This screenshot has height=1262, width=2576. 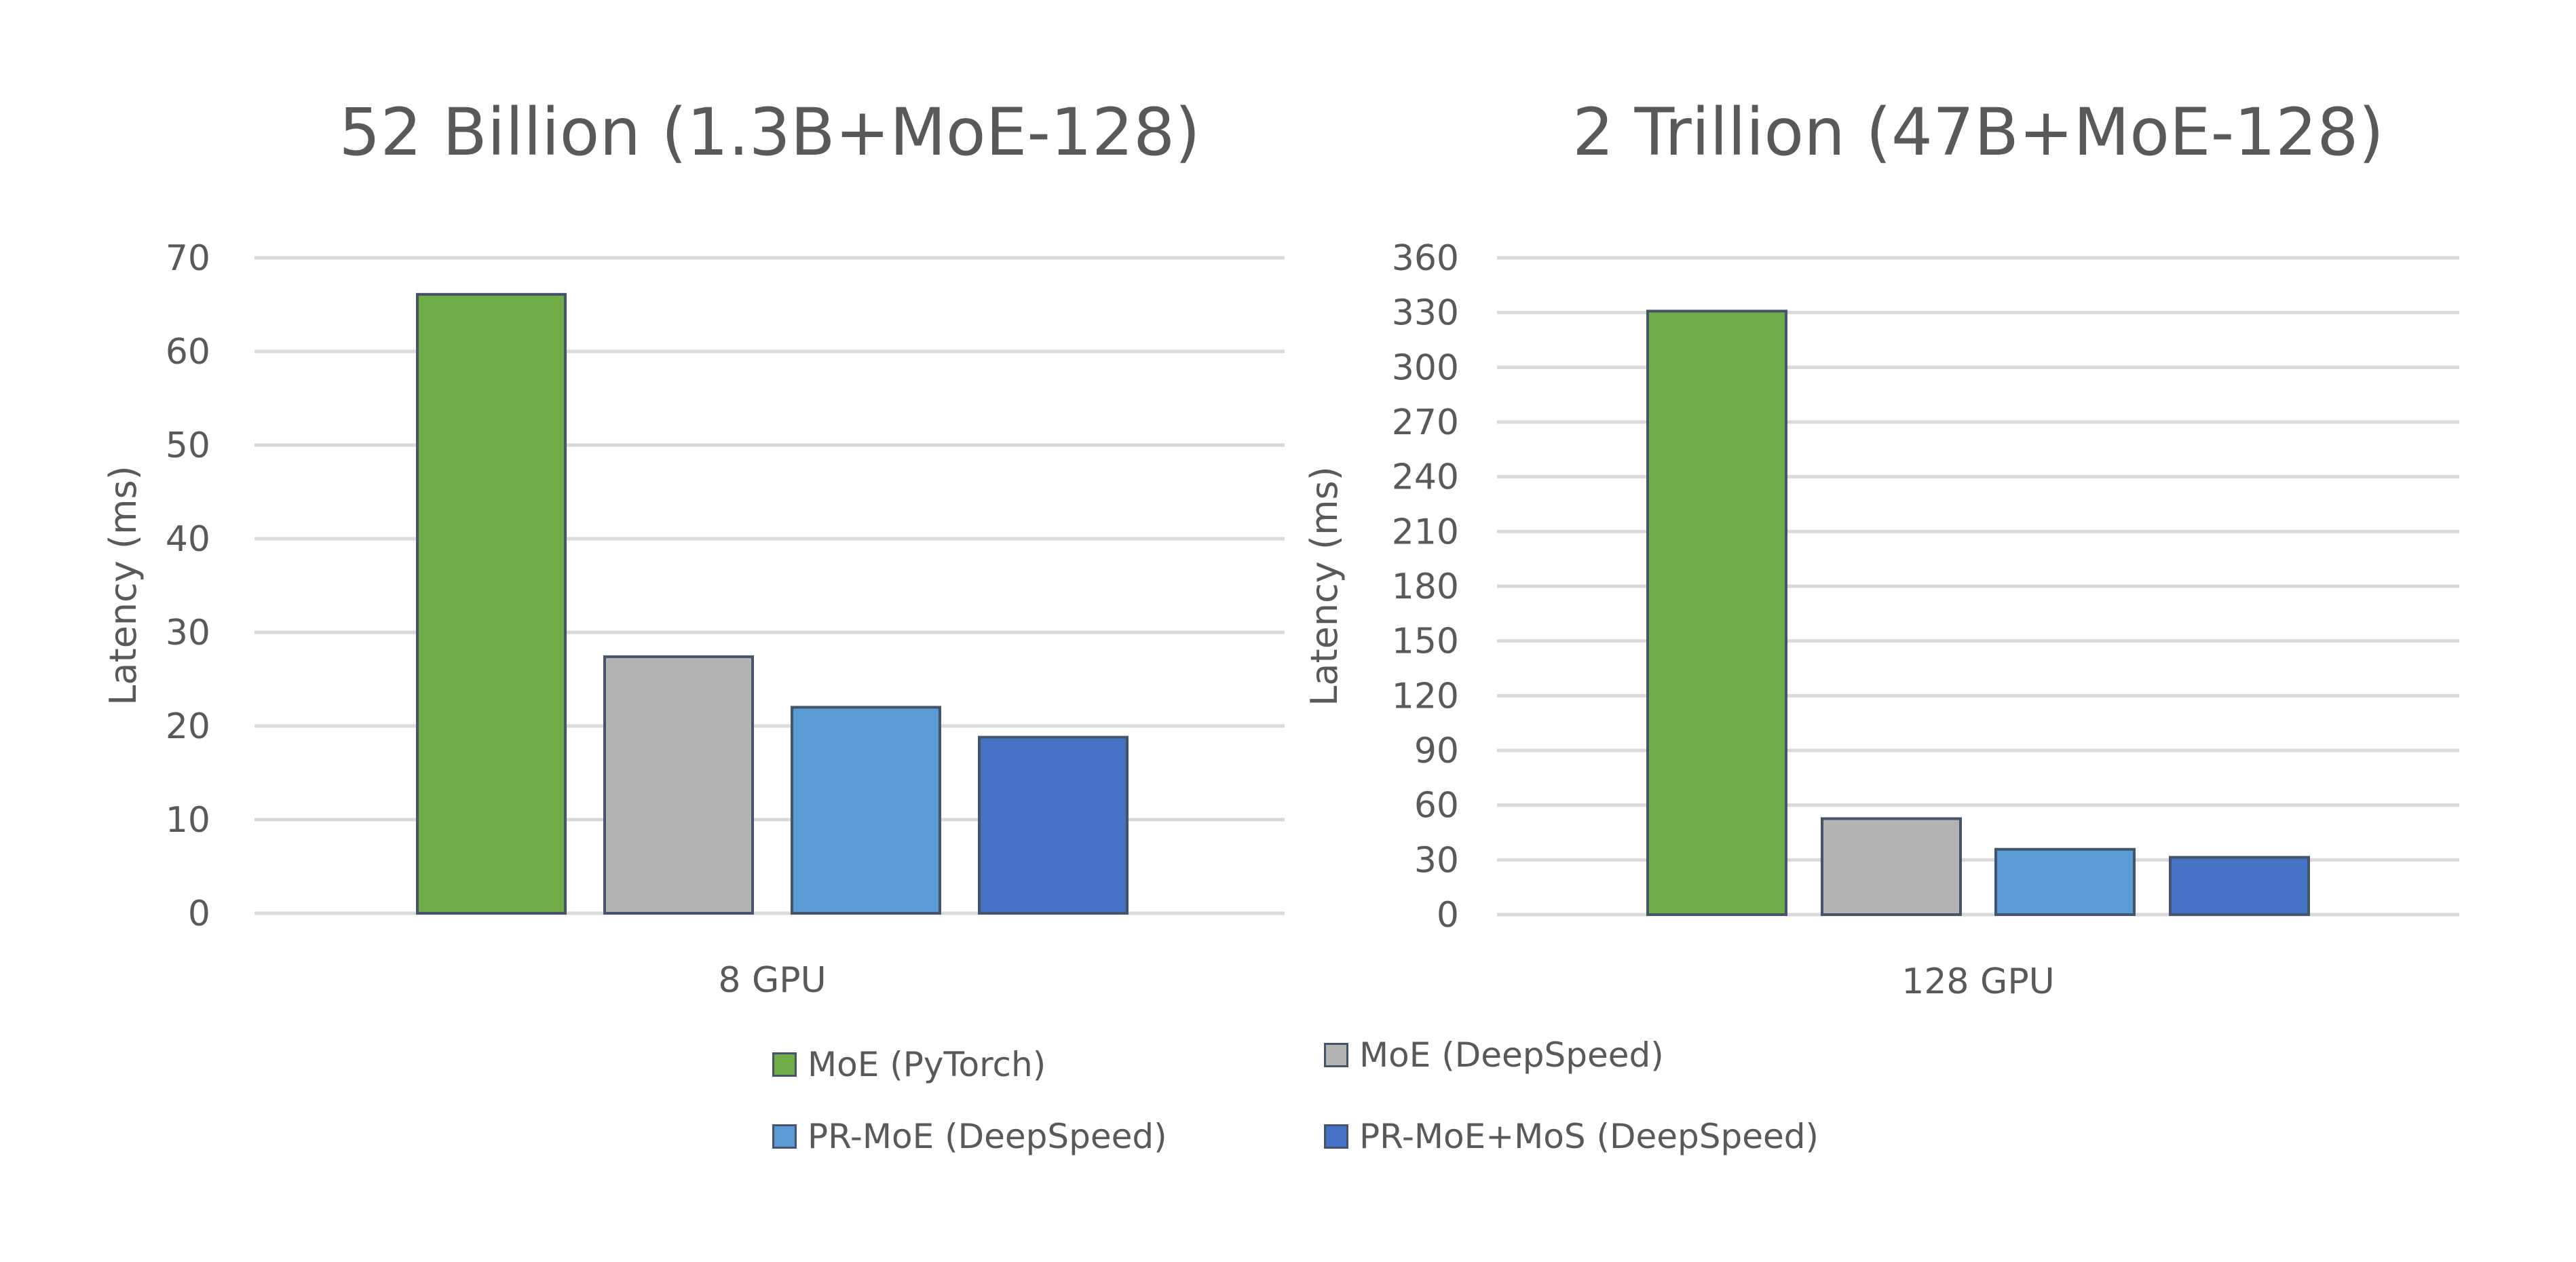 I want to click on legend-label: PR-MoE (DeepSpeed), so click(x=987, y=1136).